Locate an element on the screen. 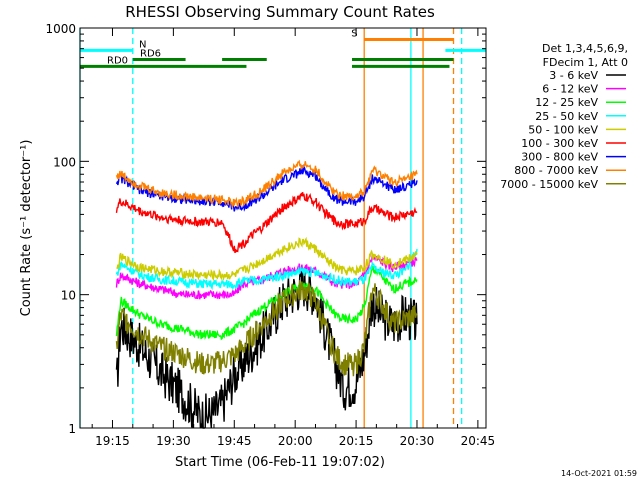  legend-entry: 6 - 12 keV is located at coordinates (570, 89).